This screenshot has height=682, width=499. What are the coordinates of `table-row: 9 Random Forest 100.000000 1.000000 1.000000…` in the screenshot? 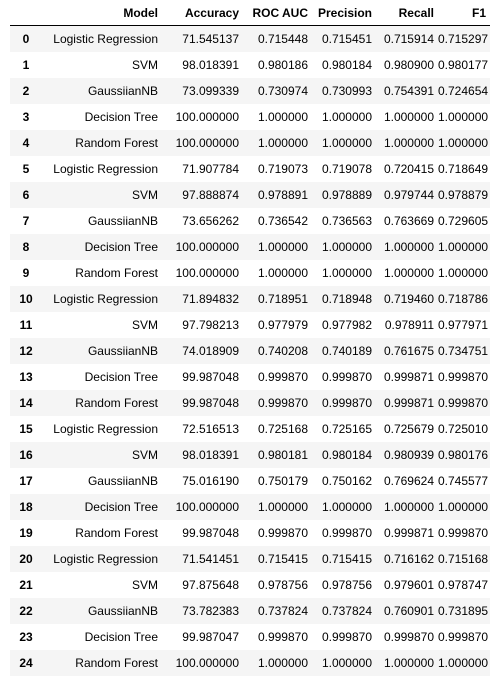 It's located at (250, 272).